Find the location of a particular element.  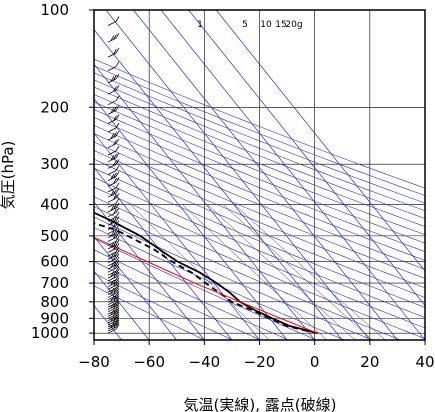

x-tick-label: −40 is located at coordinates (205, 362).